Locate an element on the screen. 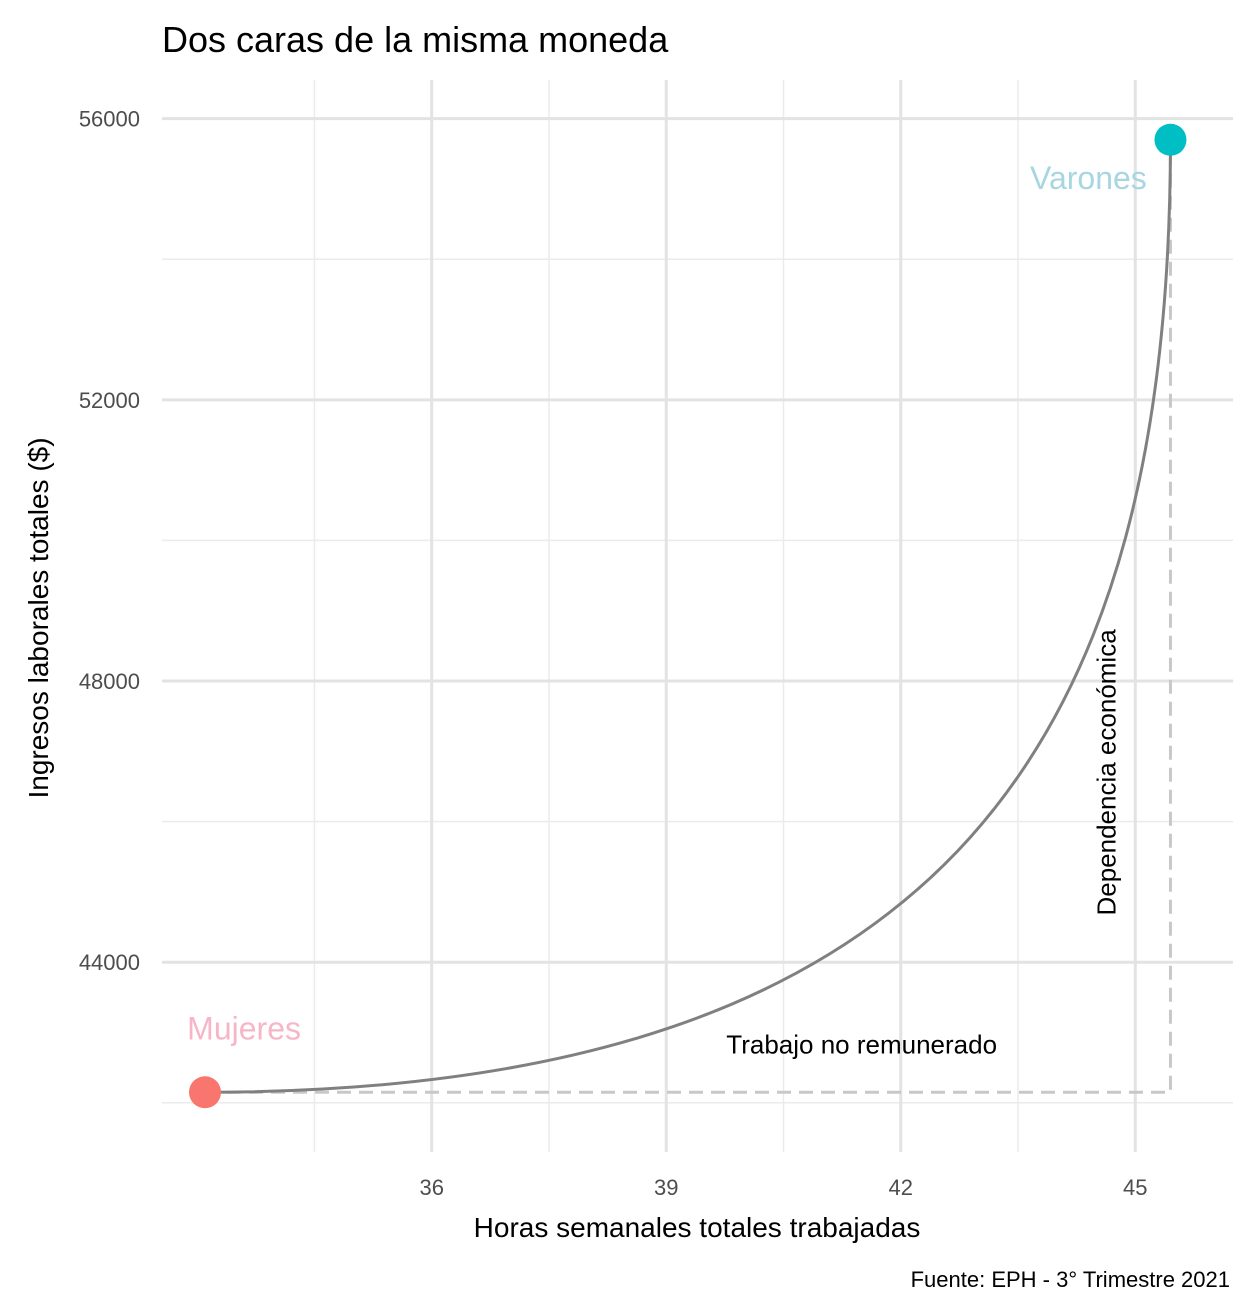  x-tick-label: 42 is located at coordinates (901, 1187).